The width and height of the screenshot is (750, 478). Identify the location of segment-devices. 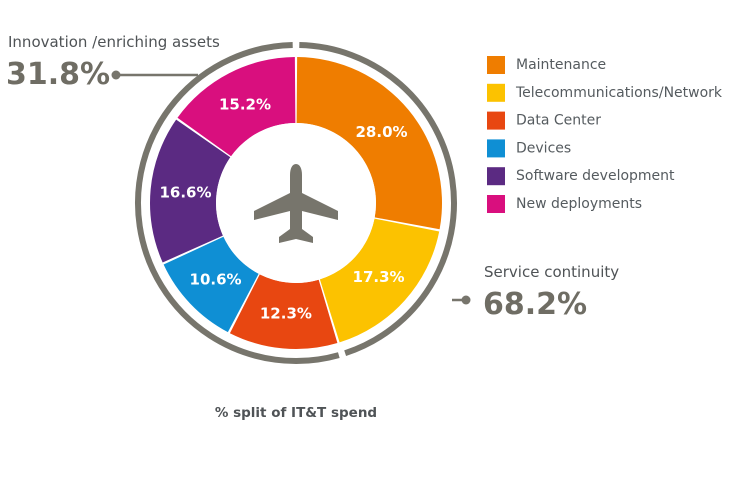
(211, 284).